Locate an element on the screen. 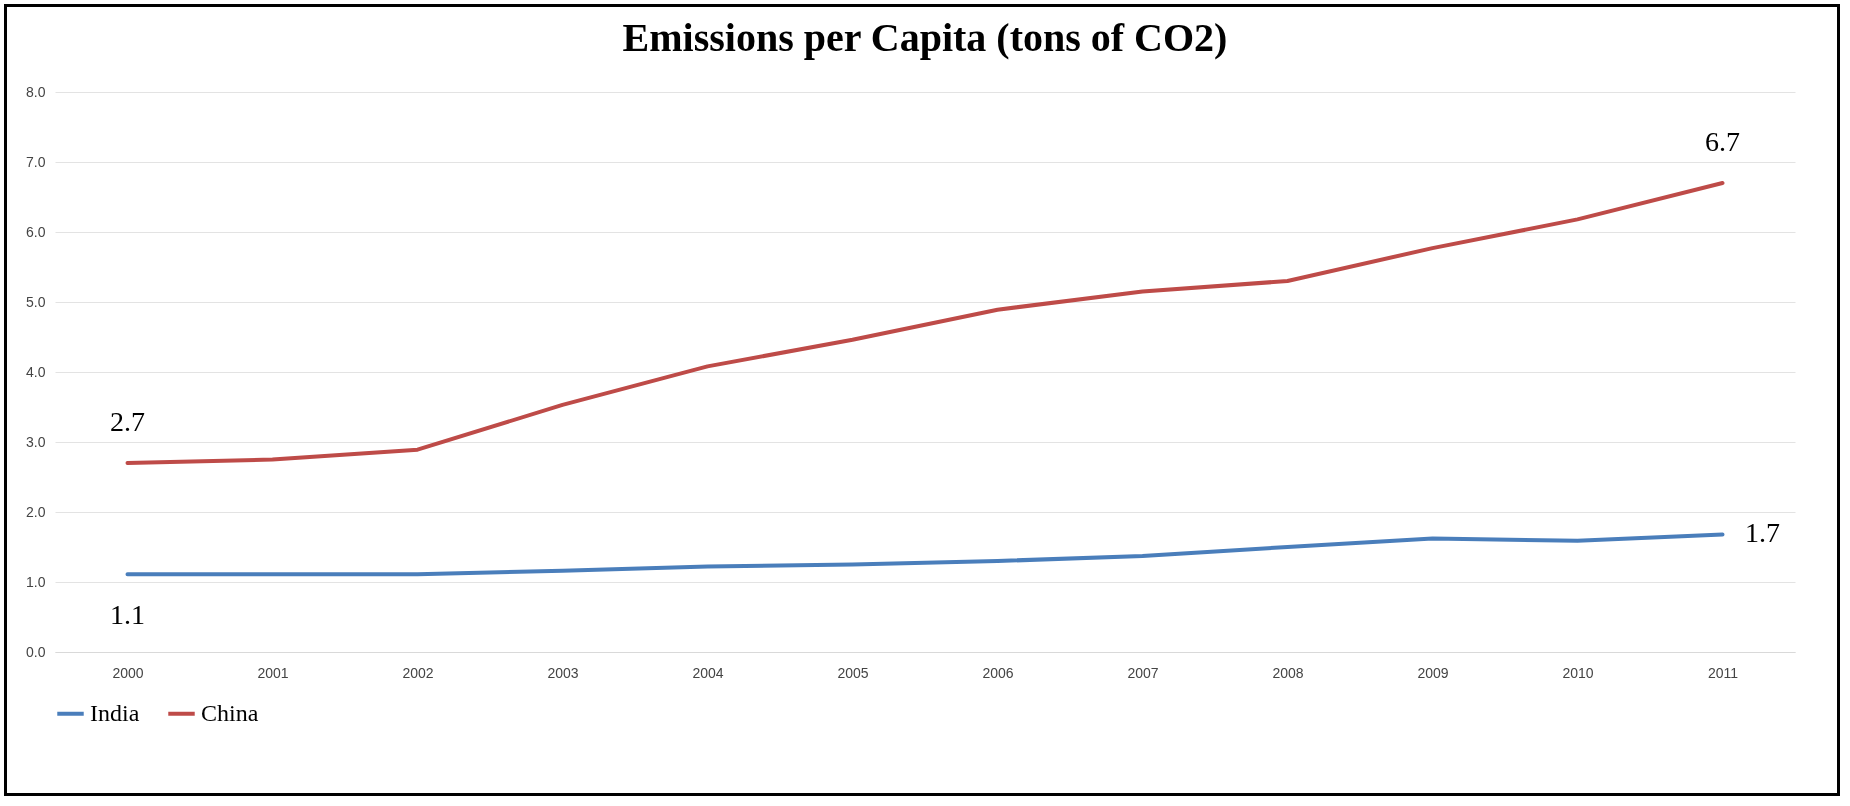 This screenshot has height=806, width=1850. chart-title: Emissions per Capita (tons of CO2) is located at coordinates (925, 37).